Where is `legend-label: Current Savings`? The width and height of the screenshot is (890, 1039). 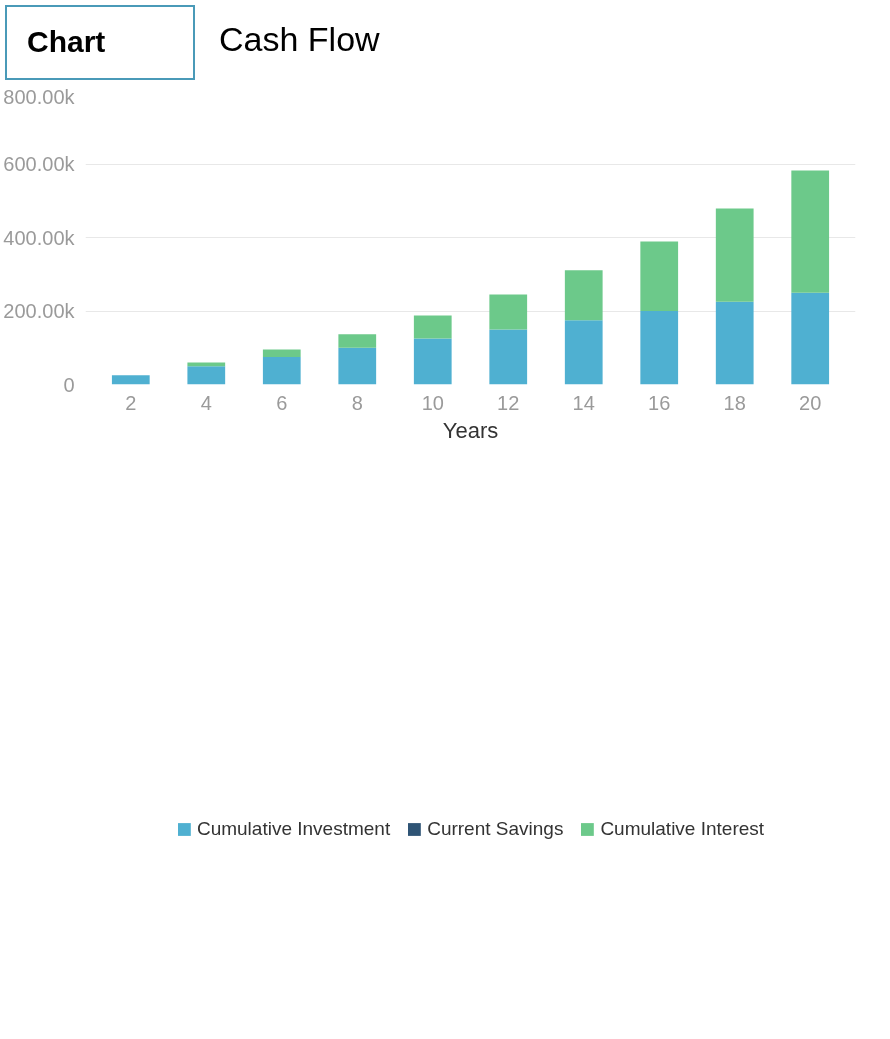
legend-label: Current Savings is located at coordinates (495, 829).